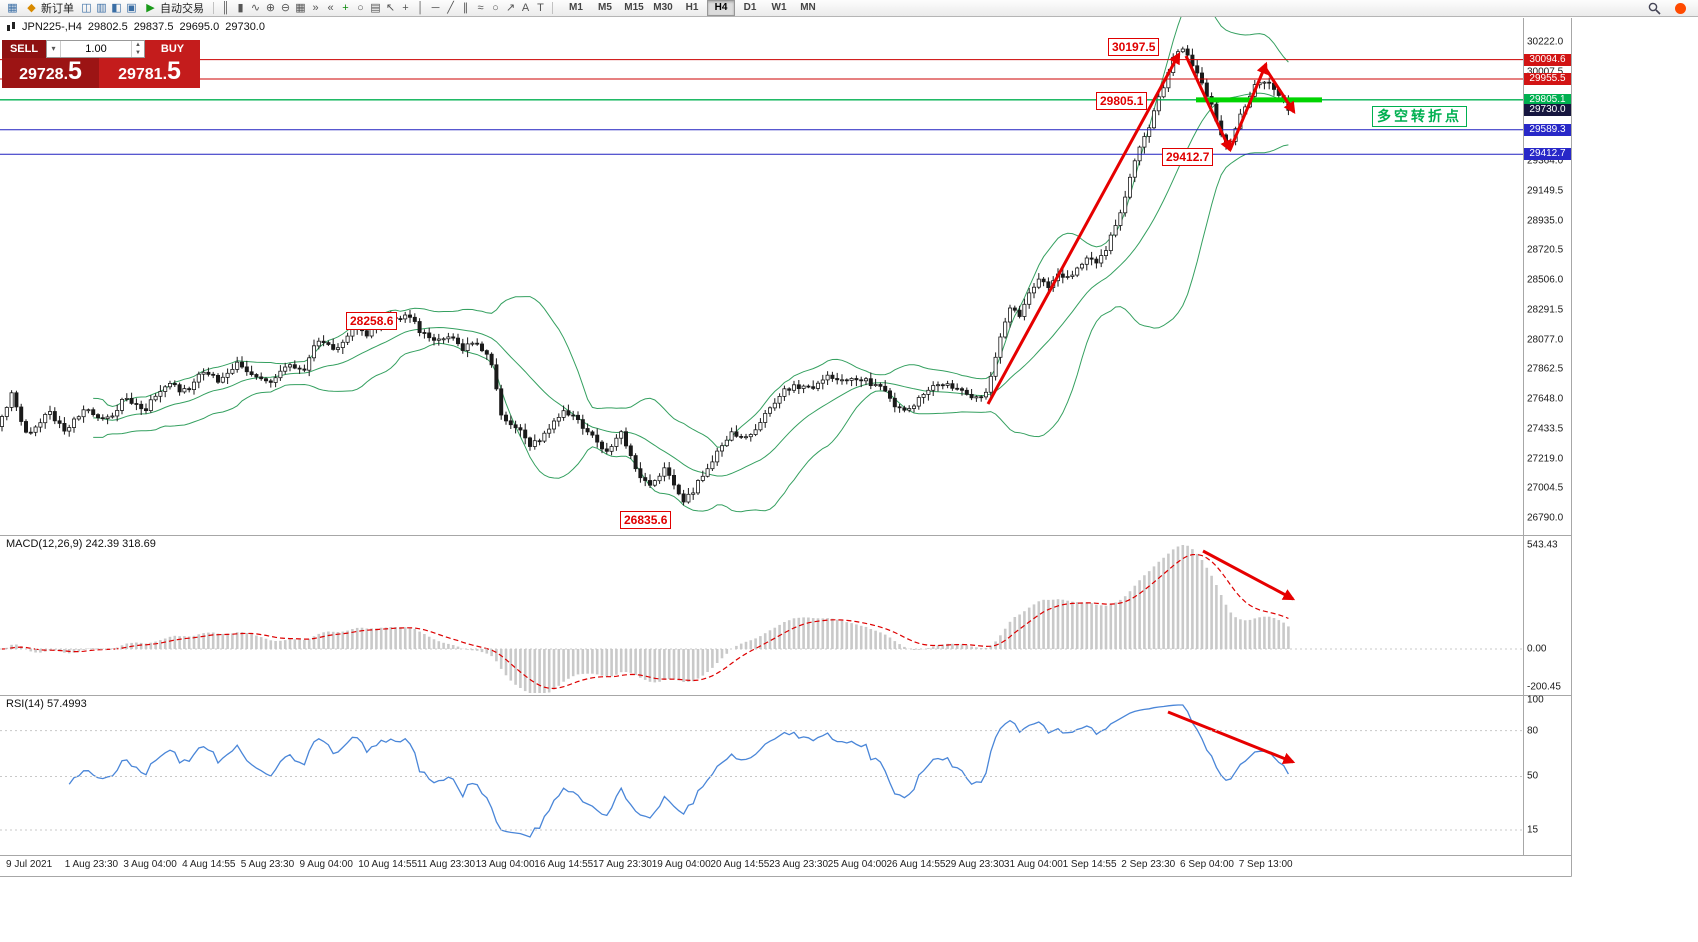 The height and width of the screenshot is (942, 1698). Describe the element at coordinates (255, 7) in the screenshot. I see `line-chart-icon: ∿` at that location.